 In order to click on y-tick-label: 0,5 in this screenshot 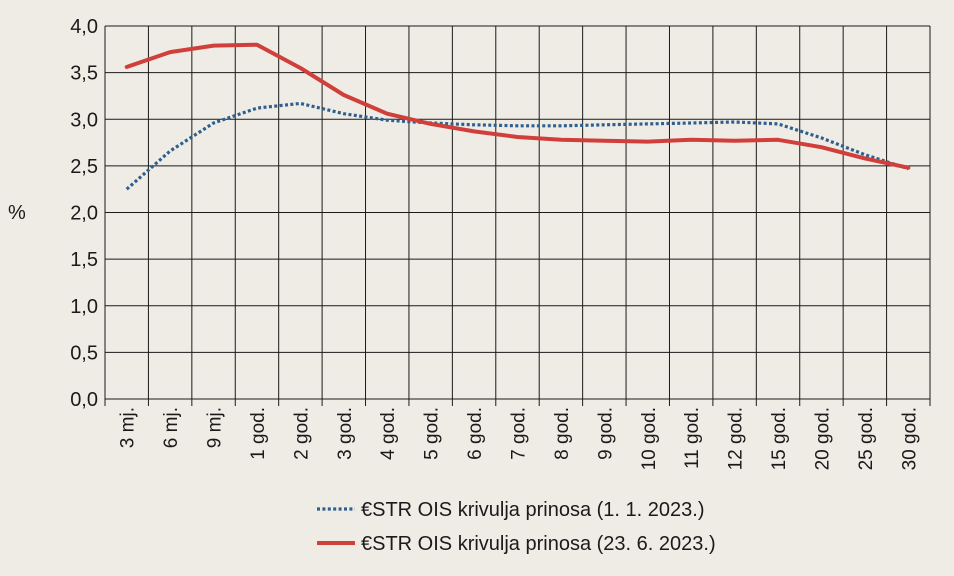, I will do `click(84, 353)`.